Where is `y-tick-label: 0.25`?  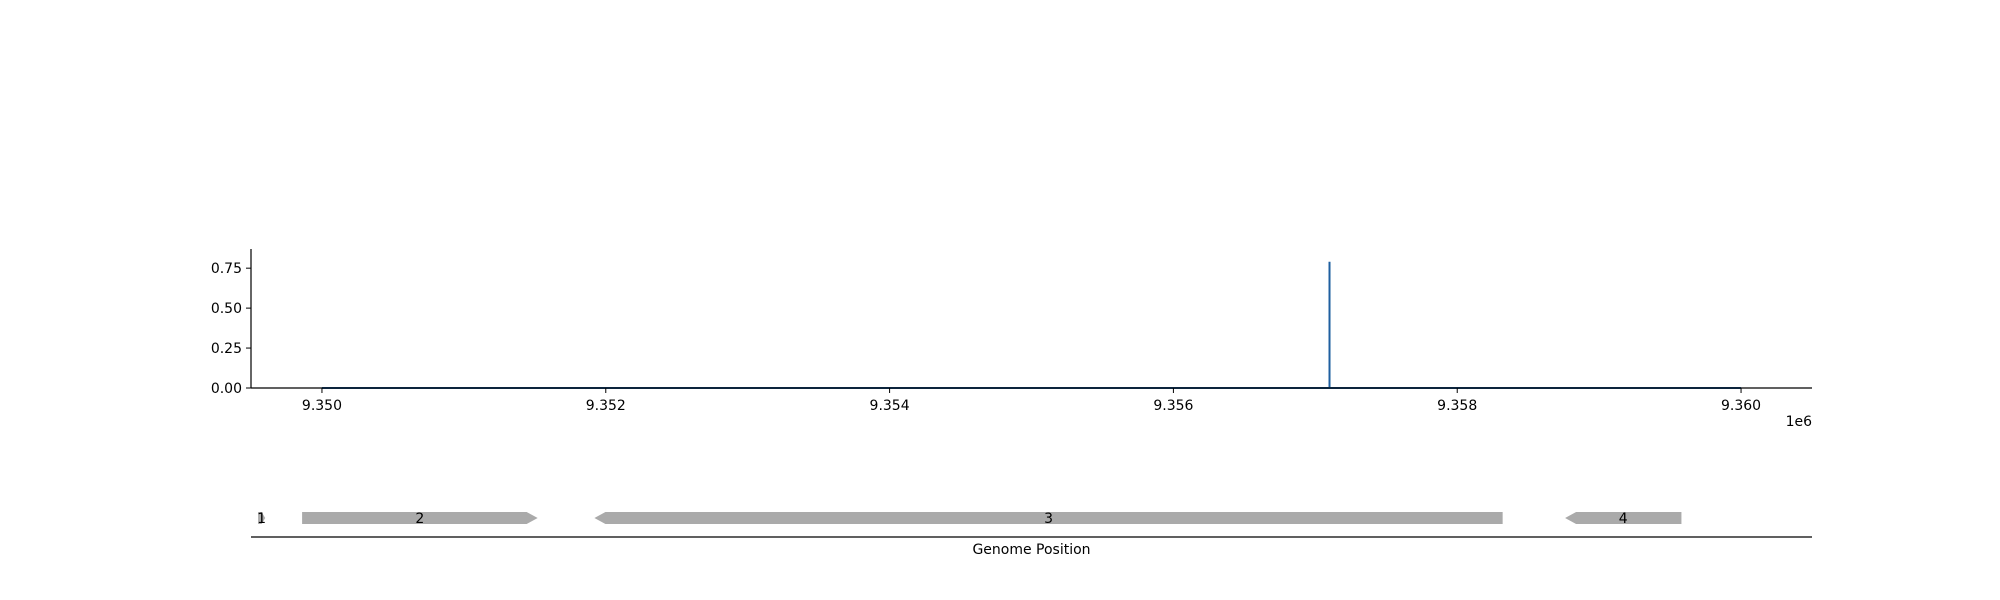 y-tick-label: 0.25 is located at coordinates (226, 349).